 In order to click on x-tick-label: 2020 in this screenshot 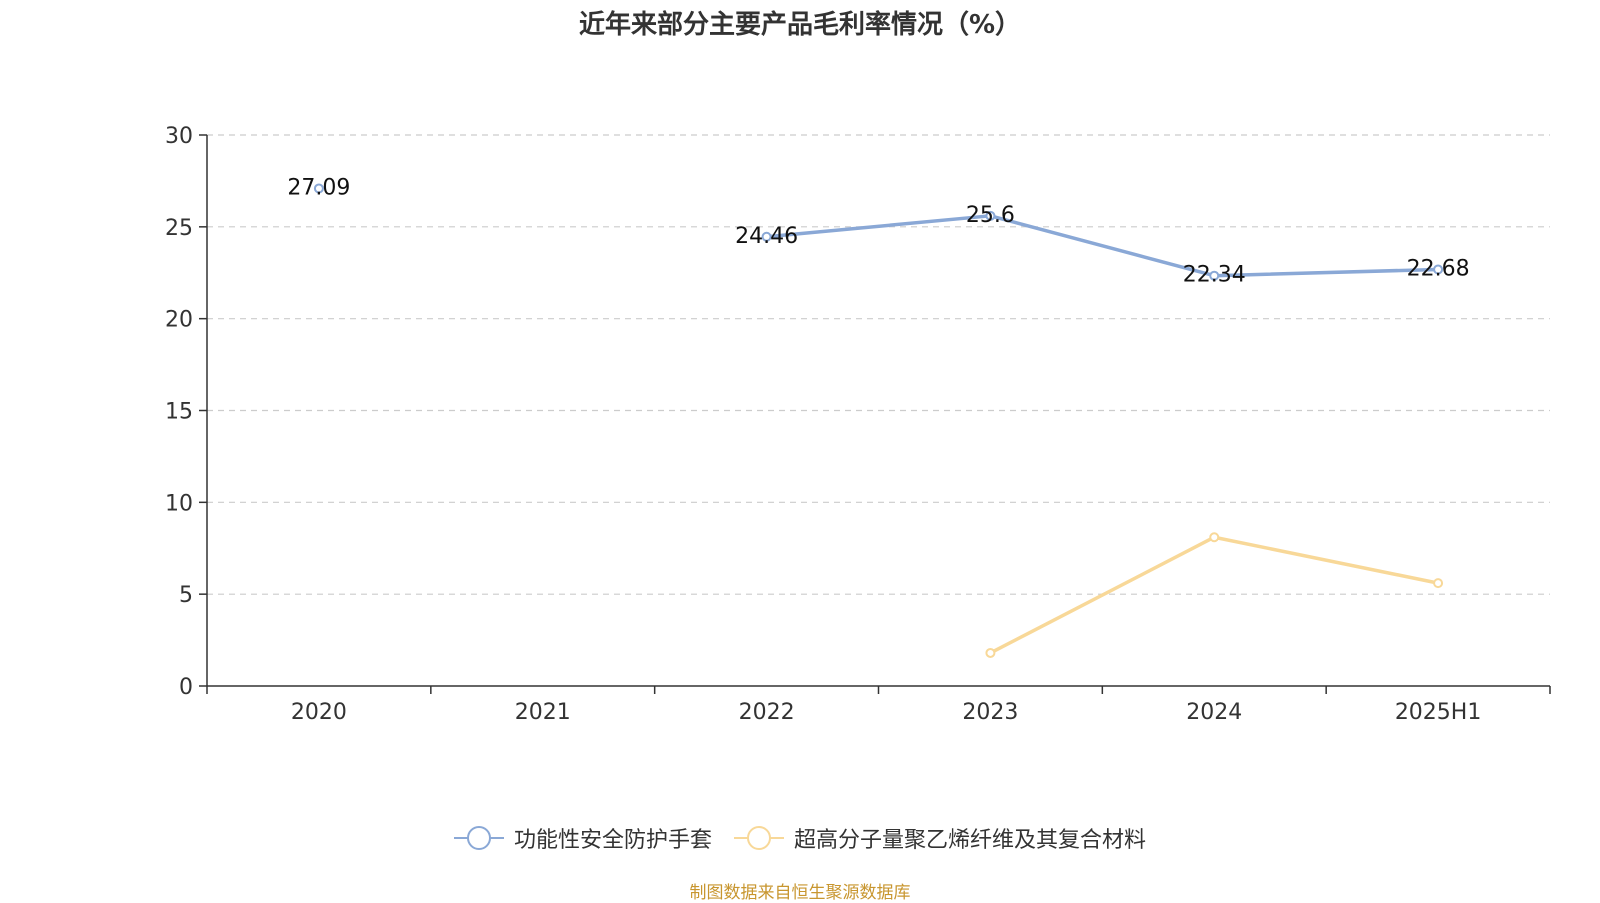, I will do `click(319, 712)`.